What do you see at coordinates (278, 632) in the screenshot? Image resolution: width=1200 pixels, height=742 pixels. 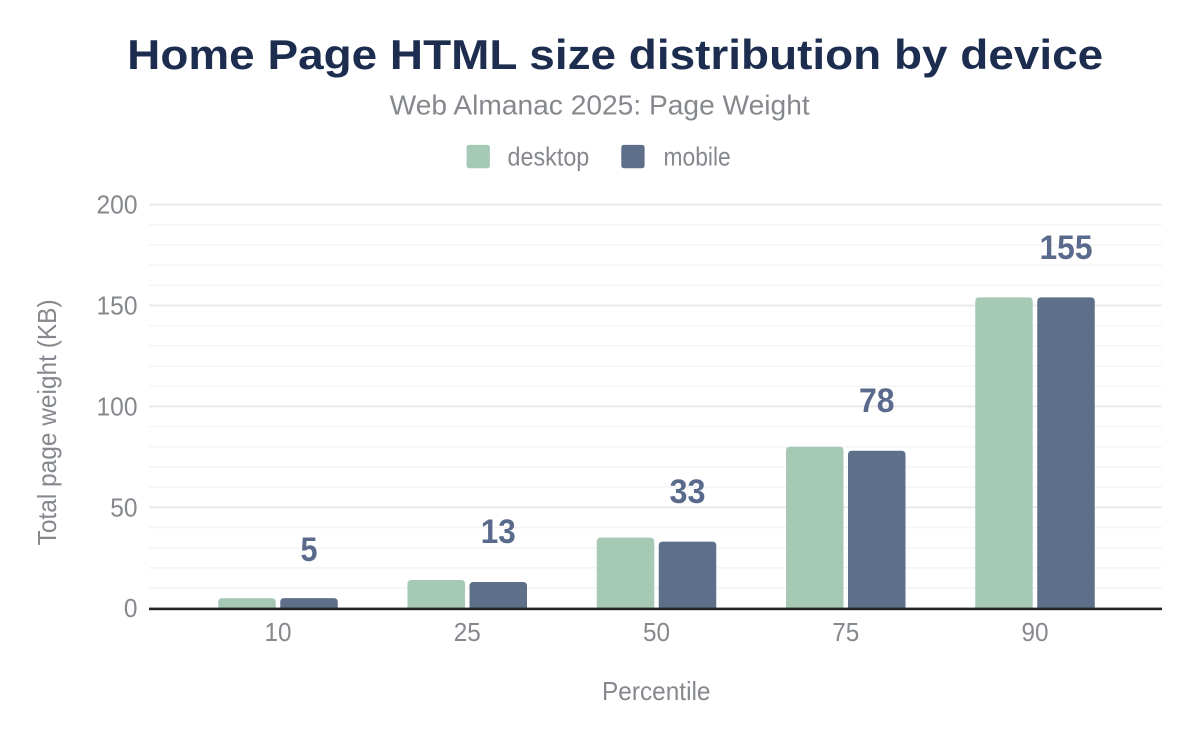 I see `svg-text: 10` at bounding box center [278, 632].